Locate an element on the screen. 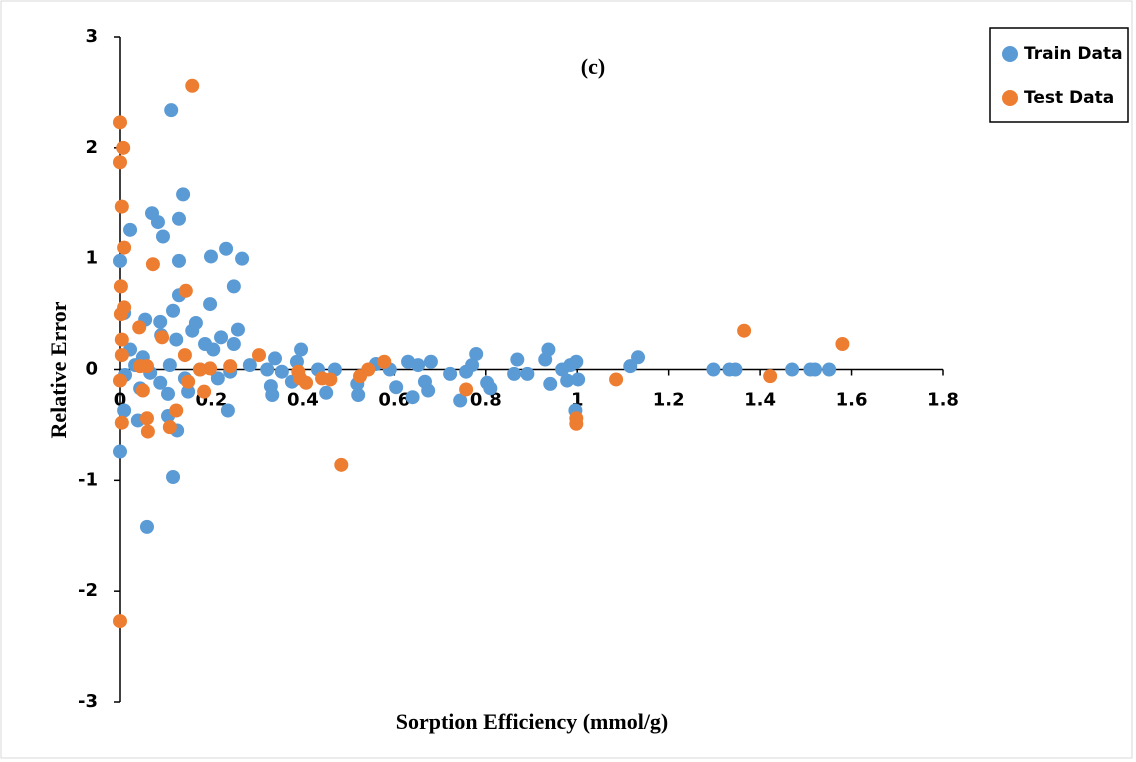  legend-box is located at coordinates (1059, 75).